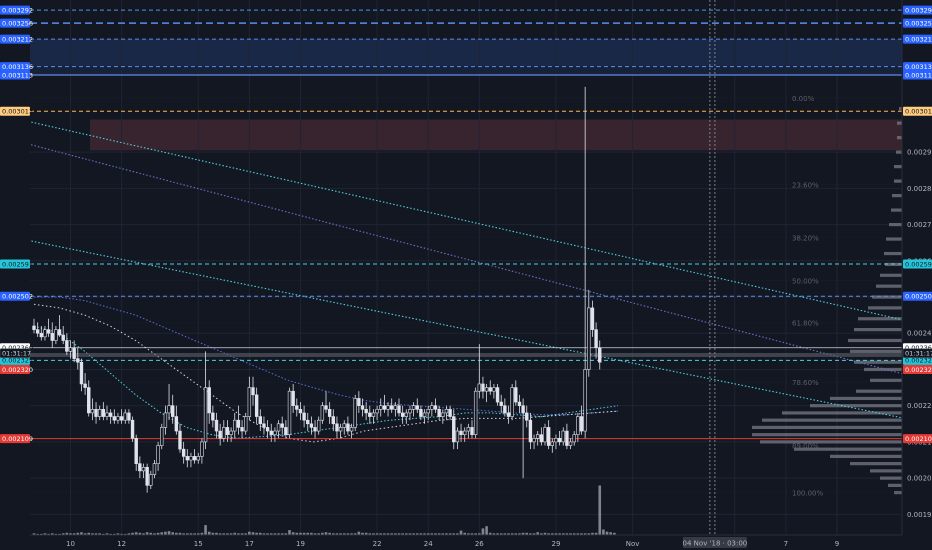 The height and width of the screenshot is (550, 932). Describe the element at coordinates (803, 99) in the screenshot. I see `fib-level-label: 0.00%` at that location.